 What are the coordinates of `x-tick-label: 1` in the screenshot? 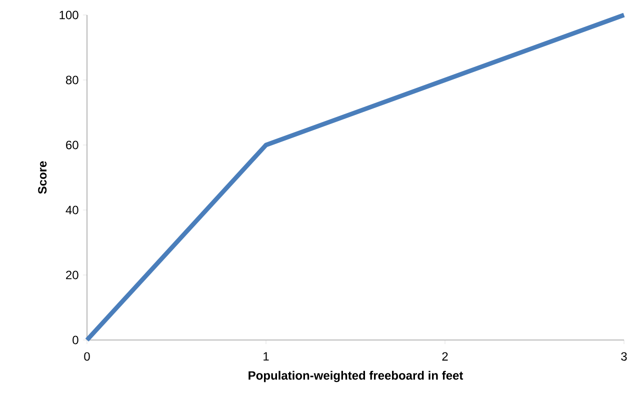 It's located at (266, 356).